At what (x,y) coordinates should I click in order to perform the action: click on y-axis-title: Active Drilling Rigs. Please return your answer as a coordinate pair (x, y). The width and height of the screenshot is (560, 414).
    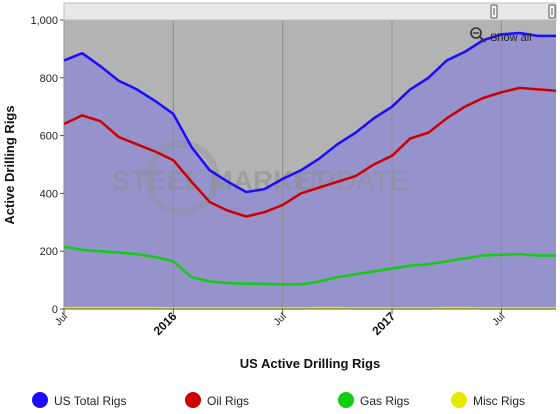
    Looking at the image, I should click on (9, 164).